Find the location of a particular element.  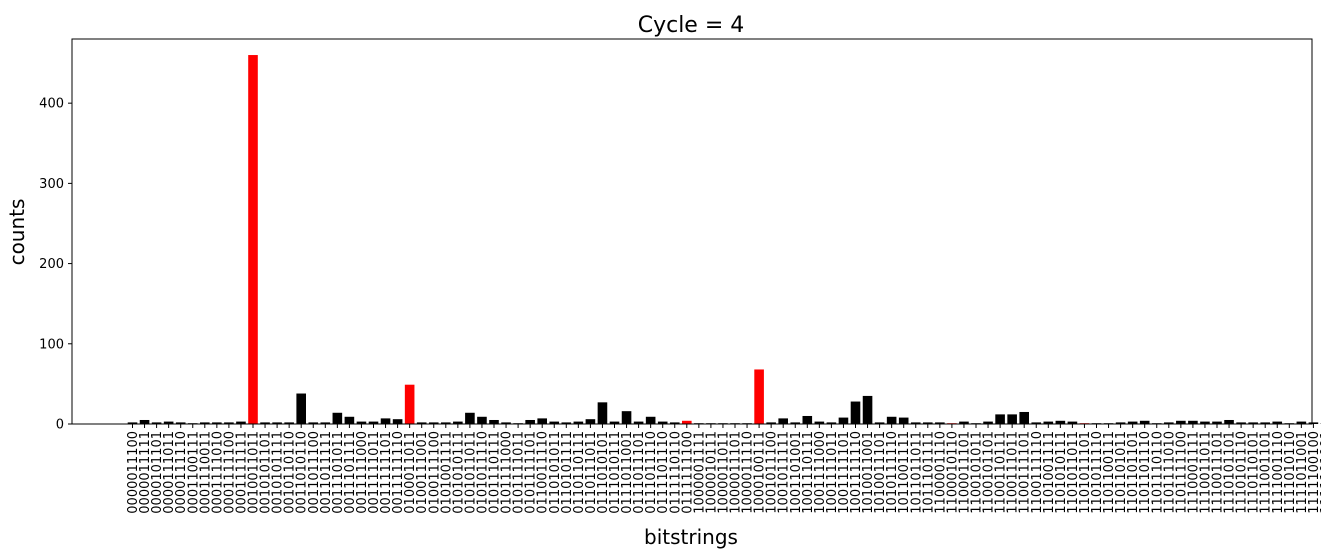

x-tick-label: 0001111010 is located at coordinates (217, 472).